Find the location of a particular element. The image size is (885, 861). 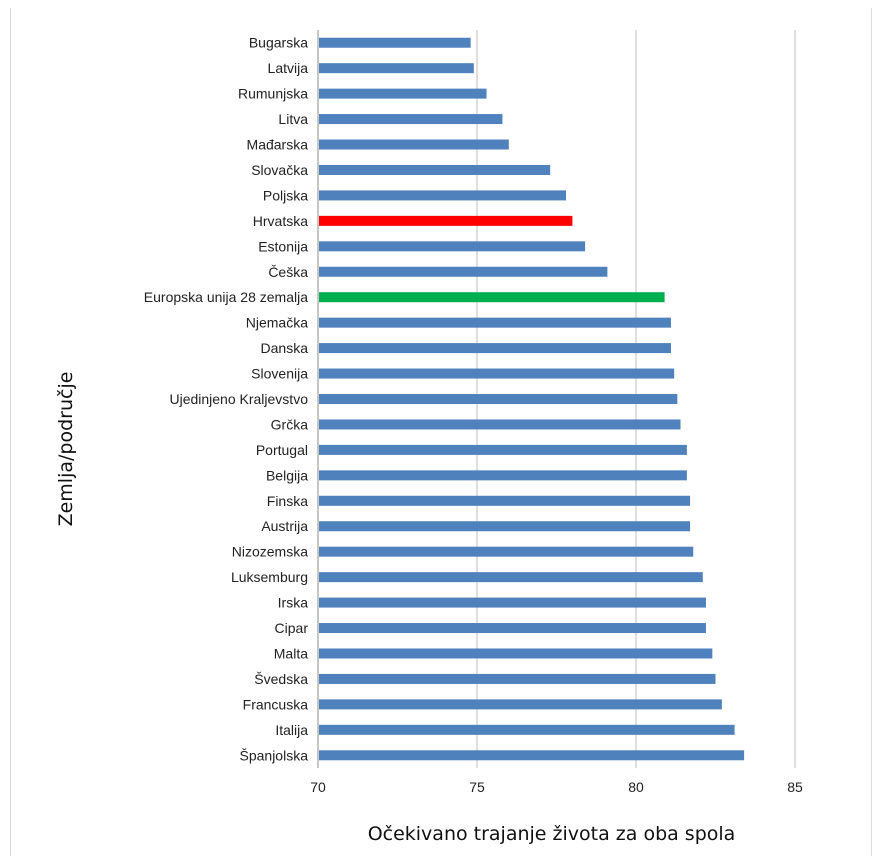

category-label: Belgija is located at coordinates (287, 475).